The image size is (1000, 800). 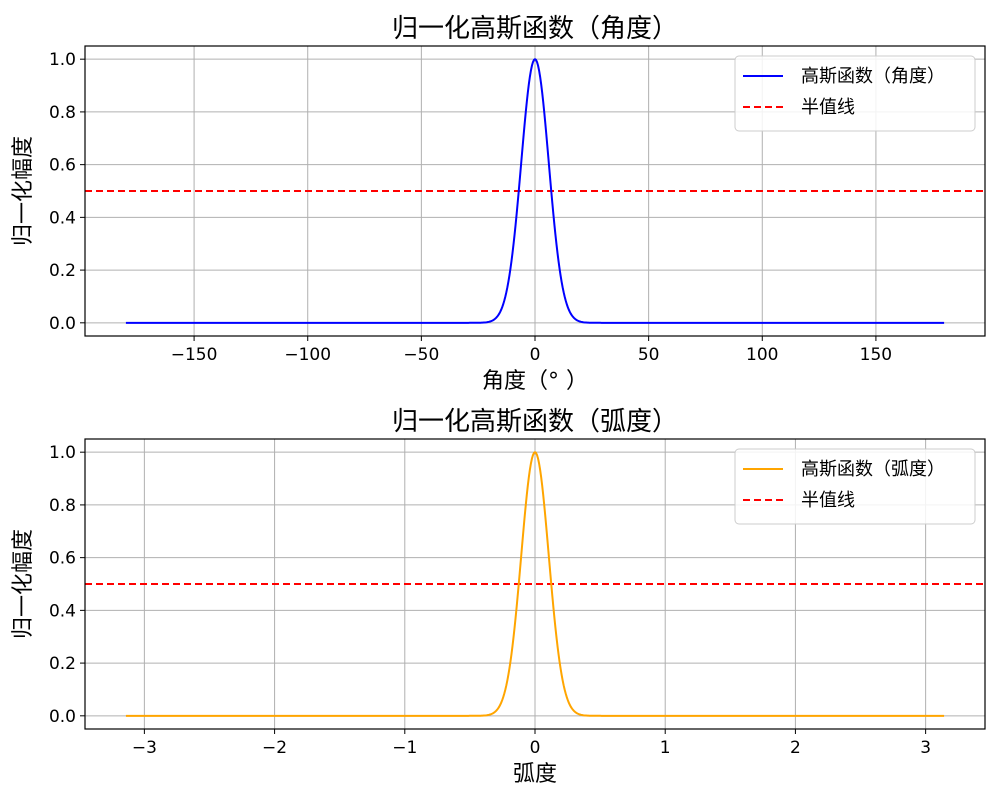 What do you see at coordinates (62, 324) in the screenshot?
I see `chart-0-ytick-label-0: 0.0` at bounding box center [62, 324].